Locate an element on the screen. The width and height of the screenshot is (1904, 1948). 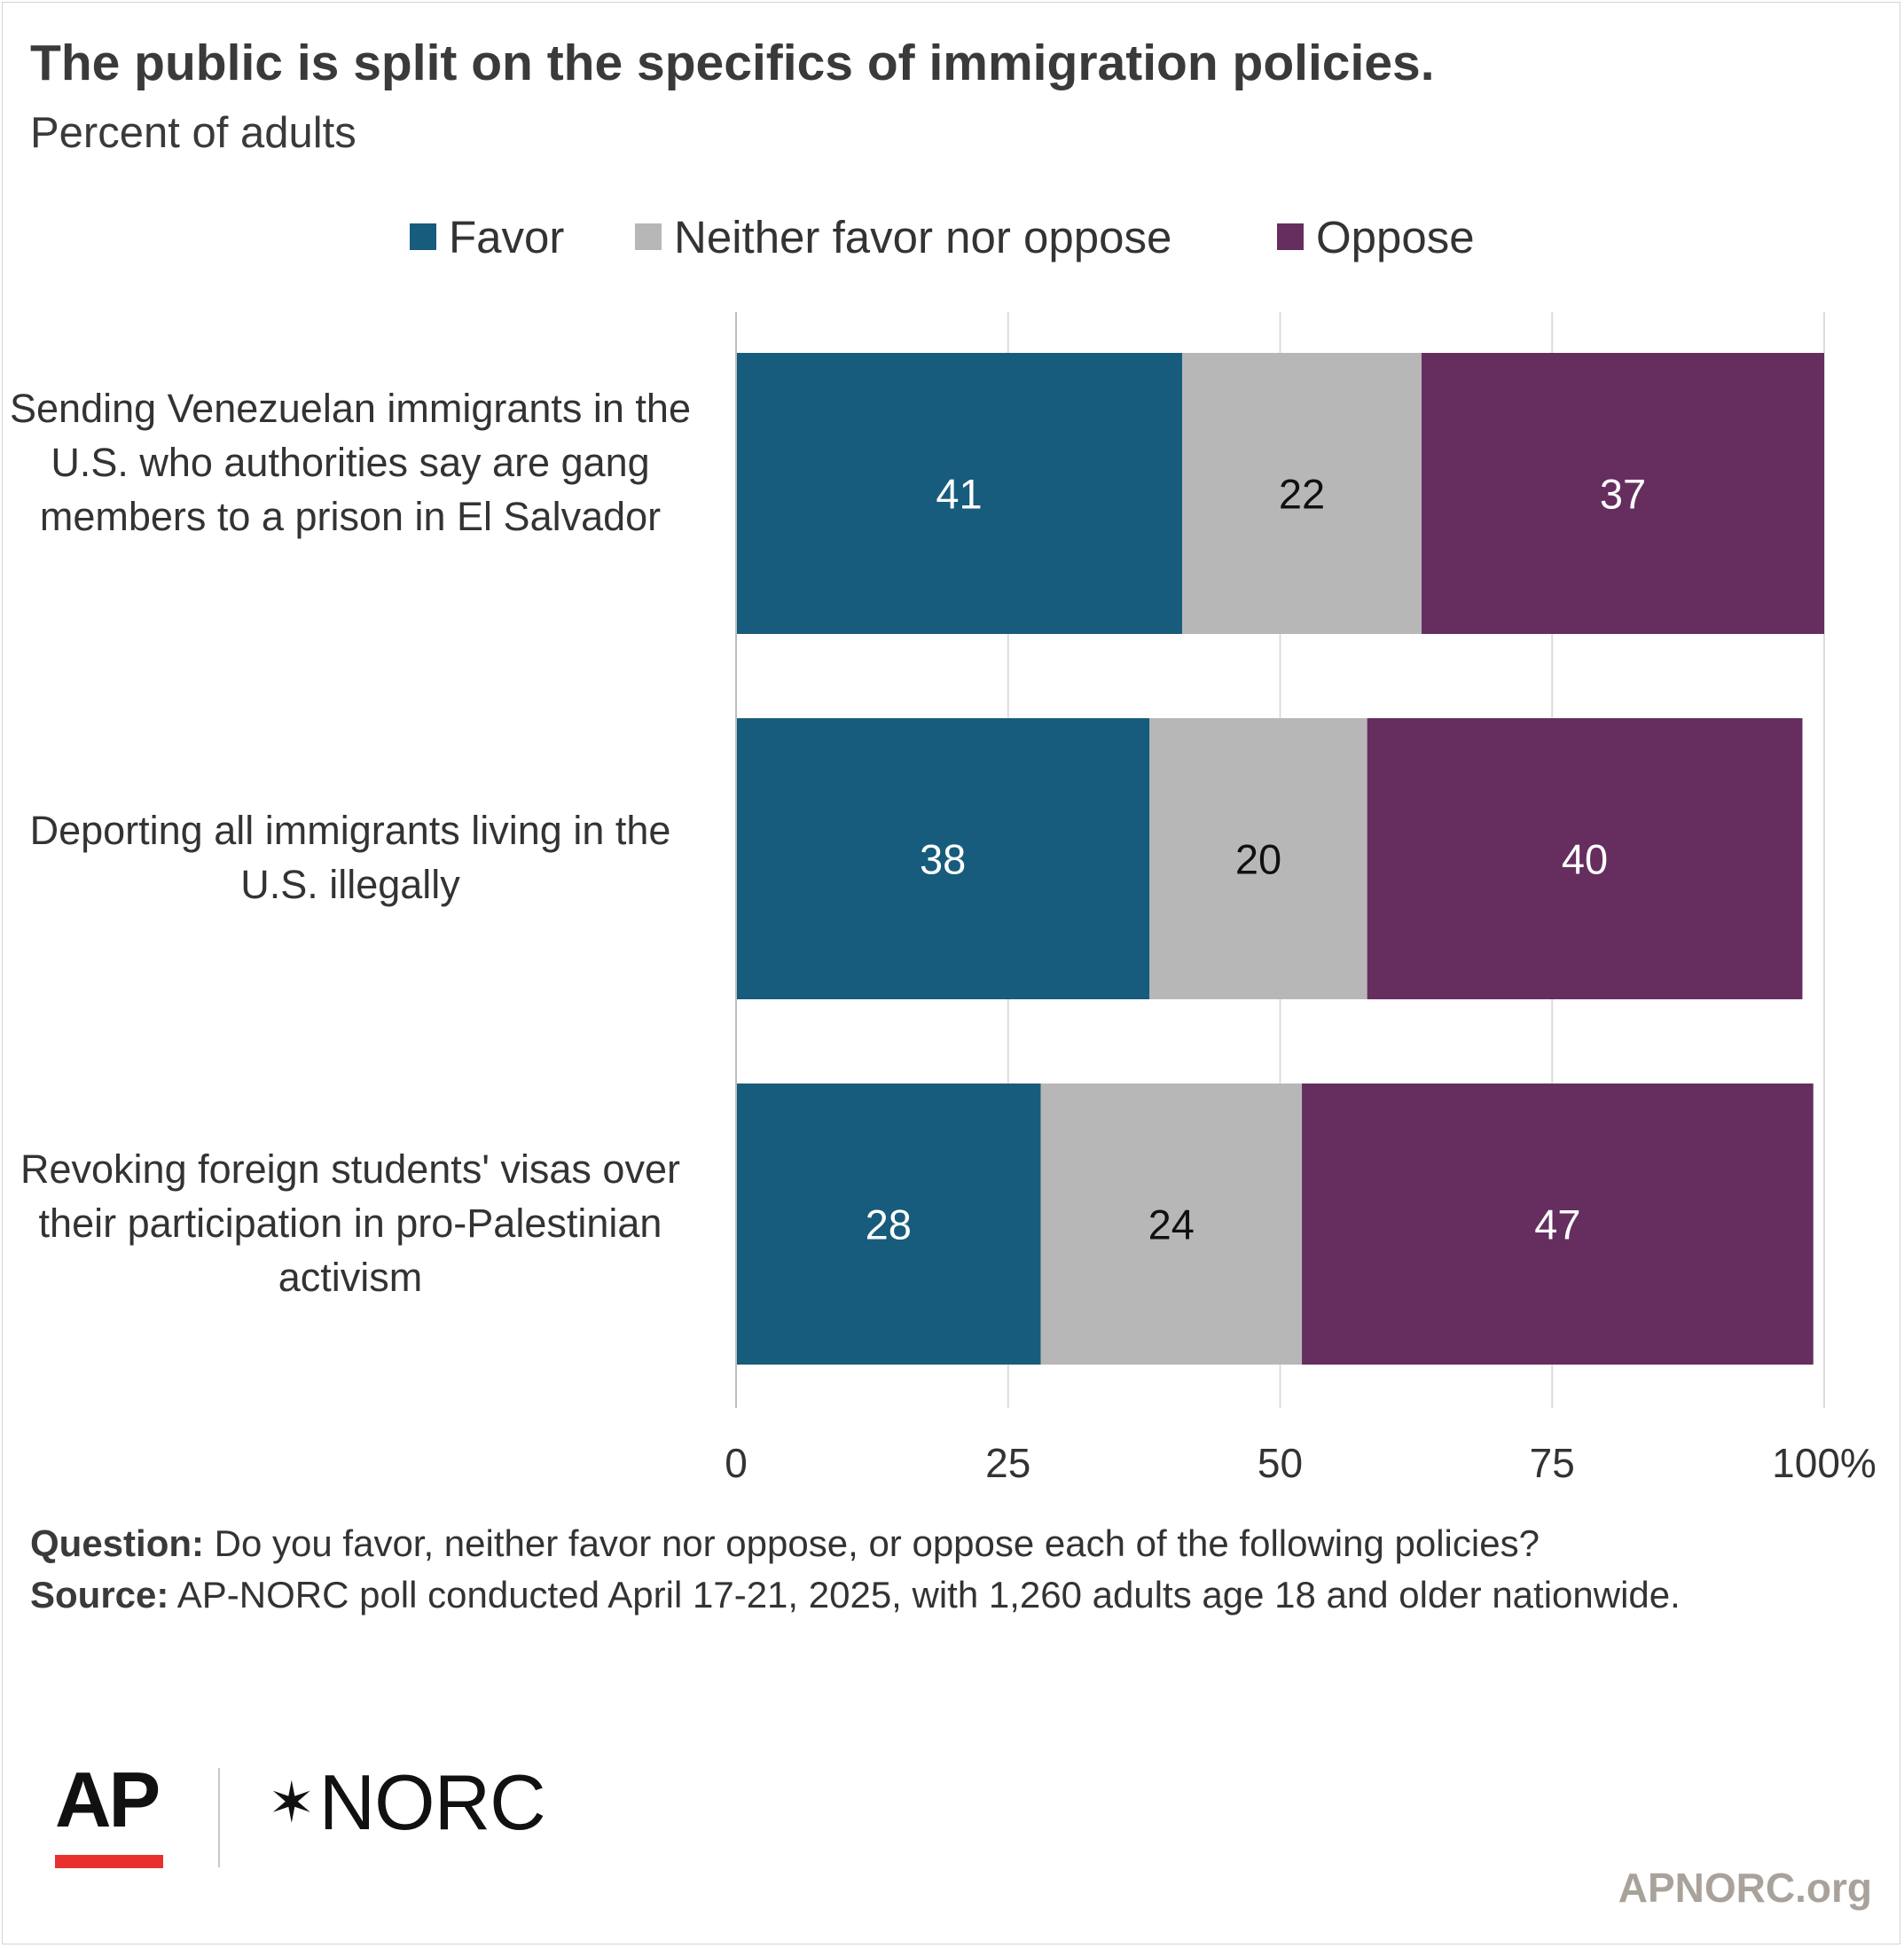
bar-value-label: 20 is located at coordinates (1258, 859).